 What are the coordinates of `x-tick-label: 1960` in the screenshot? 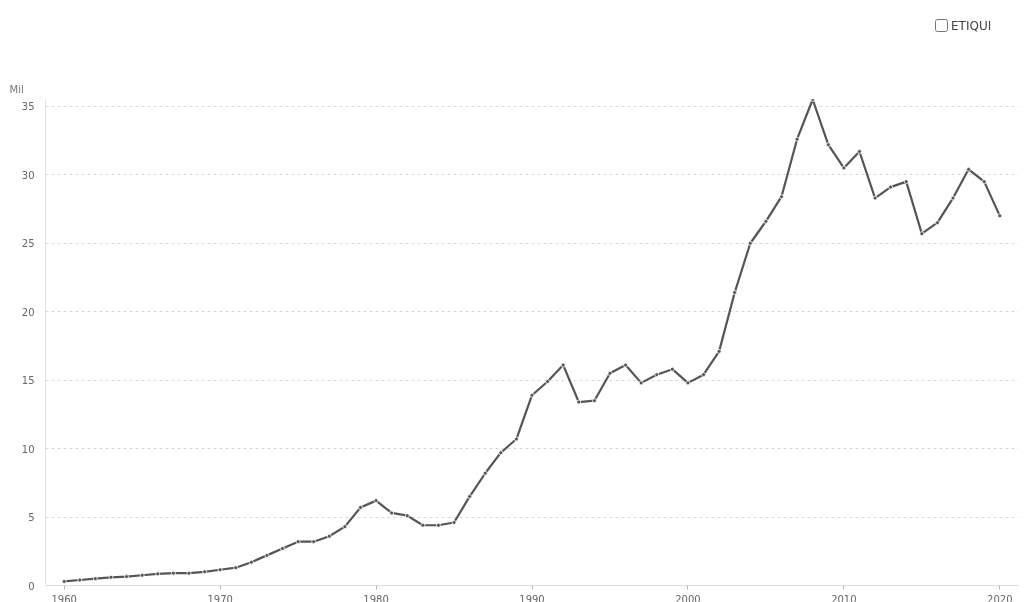 It's located at (64, 597).